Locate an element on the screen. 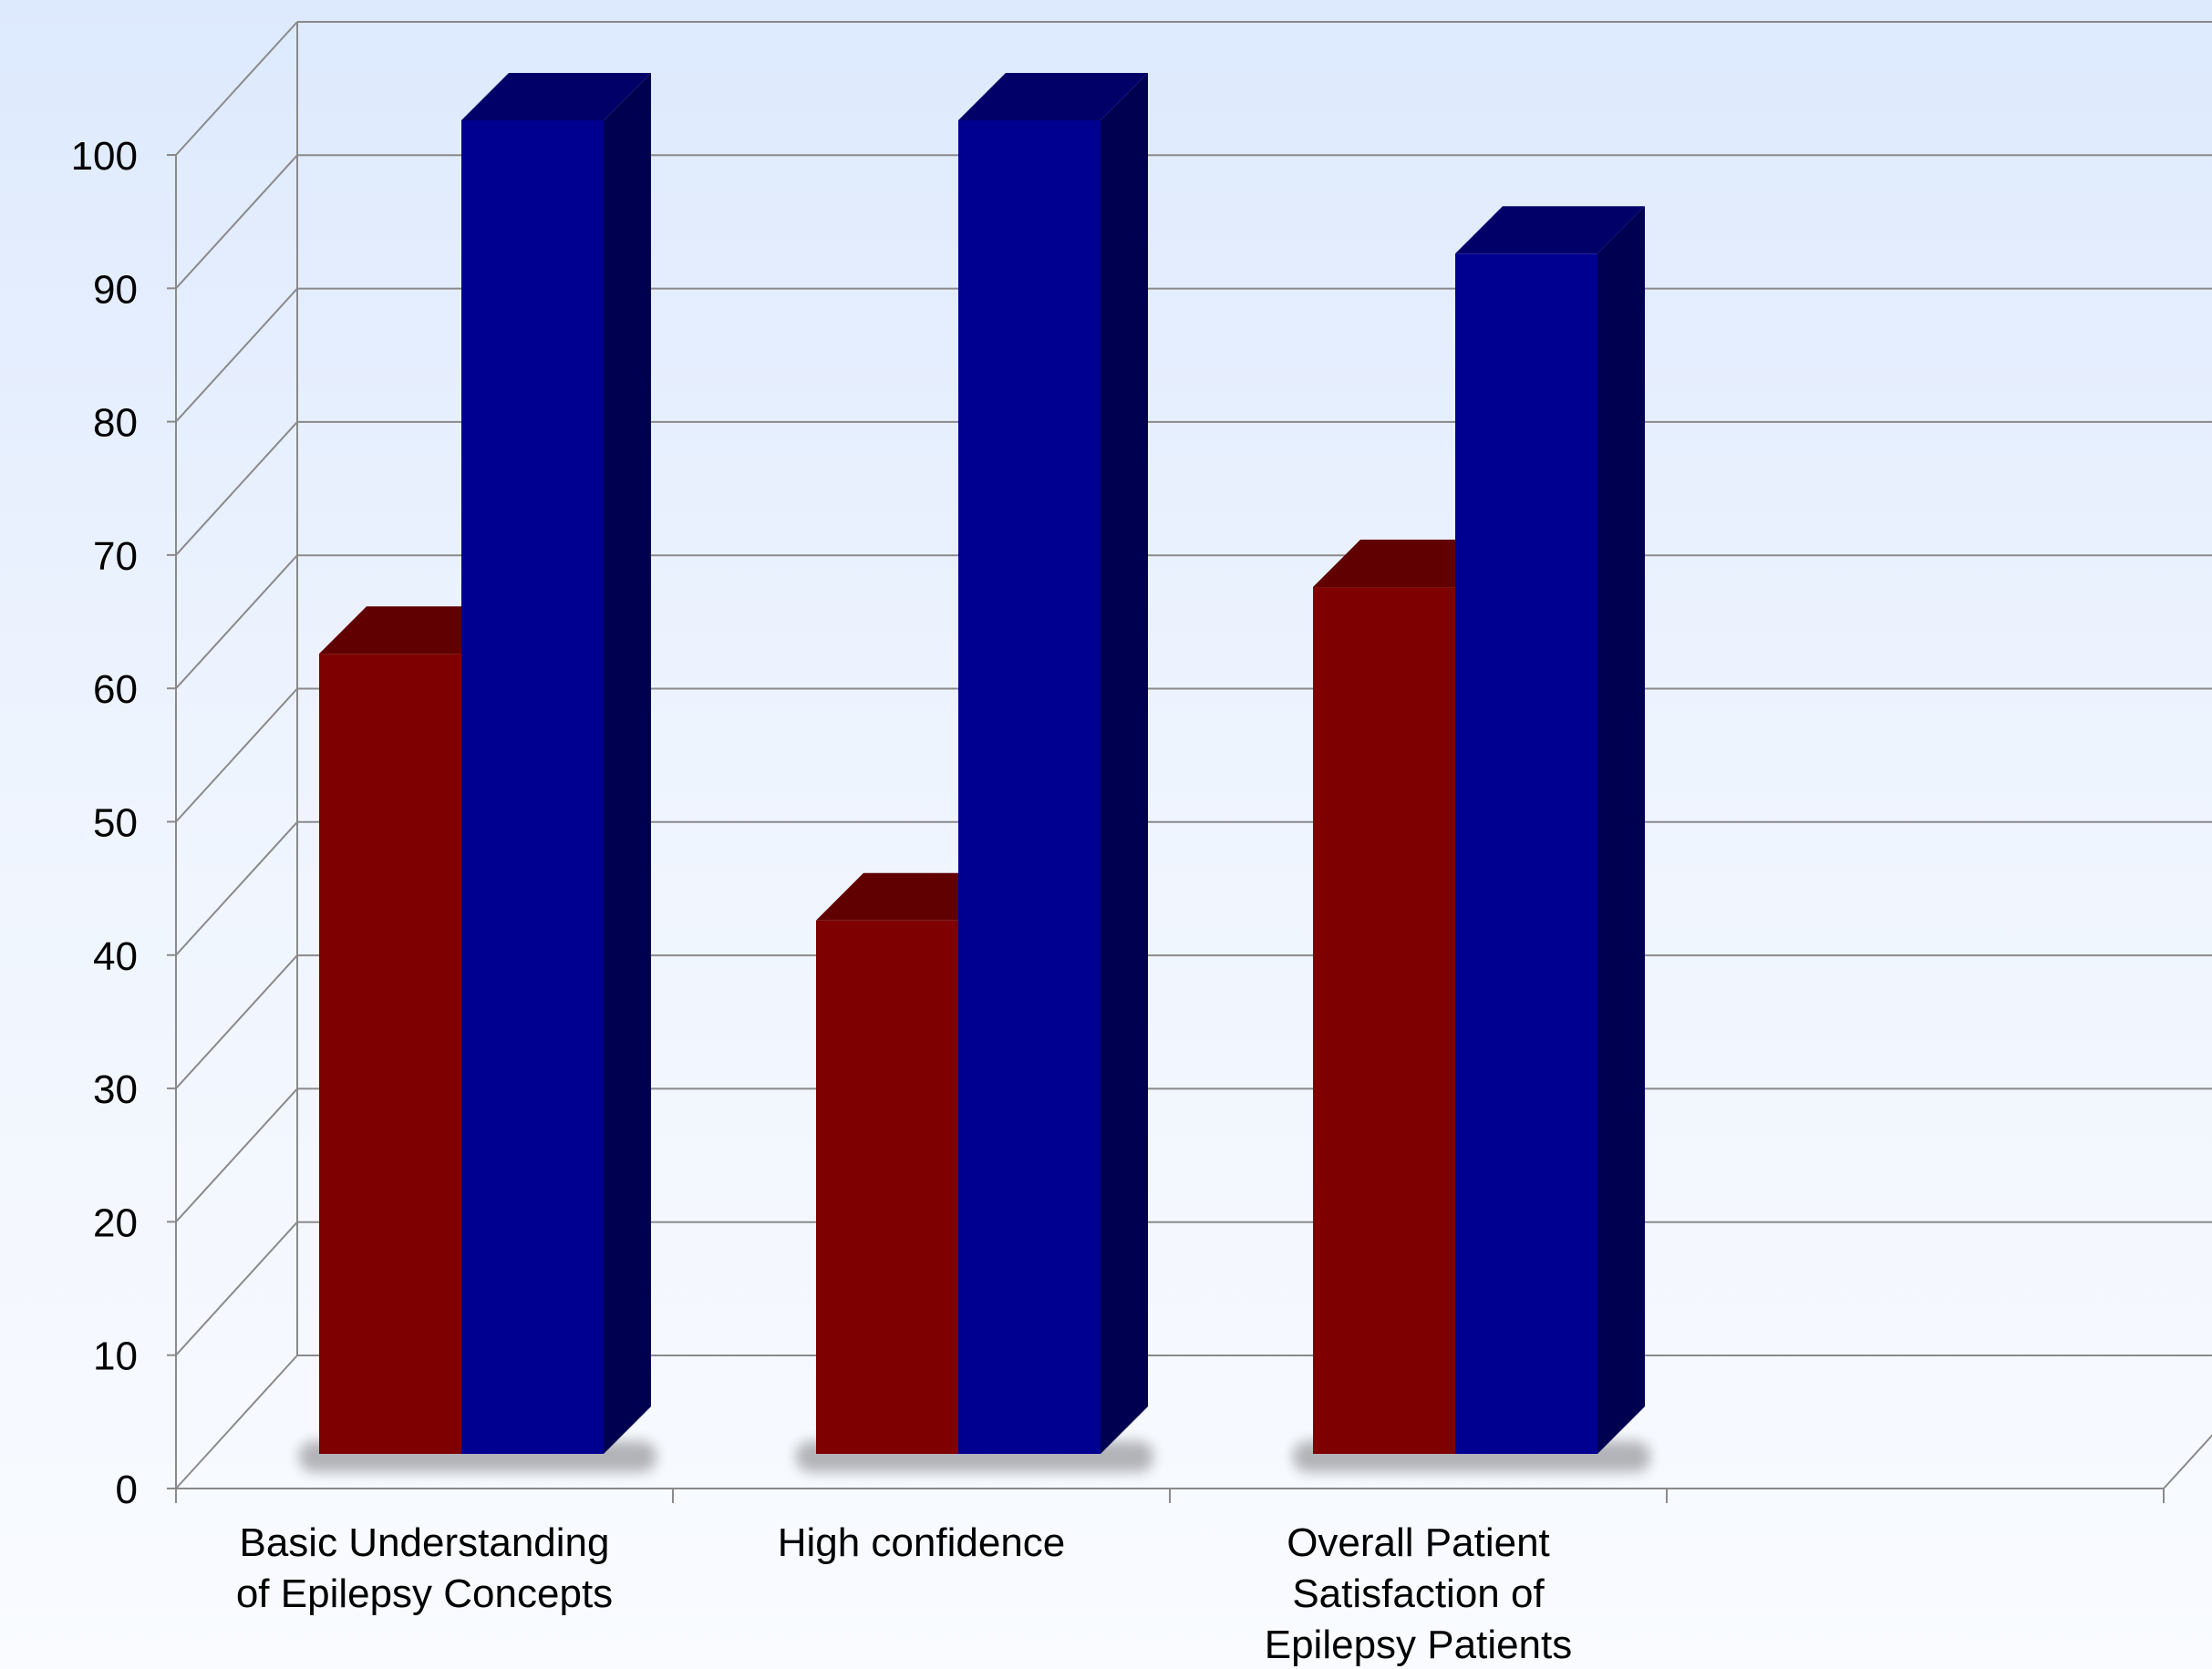 The image size is (2212, 1669). x-tick-label-line: Basic Understanding is located at coordinates (424, 1542).